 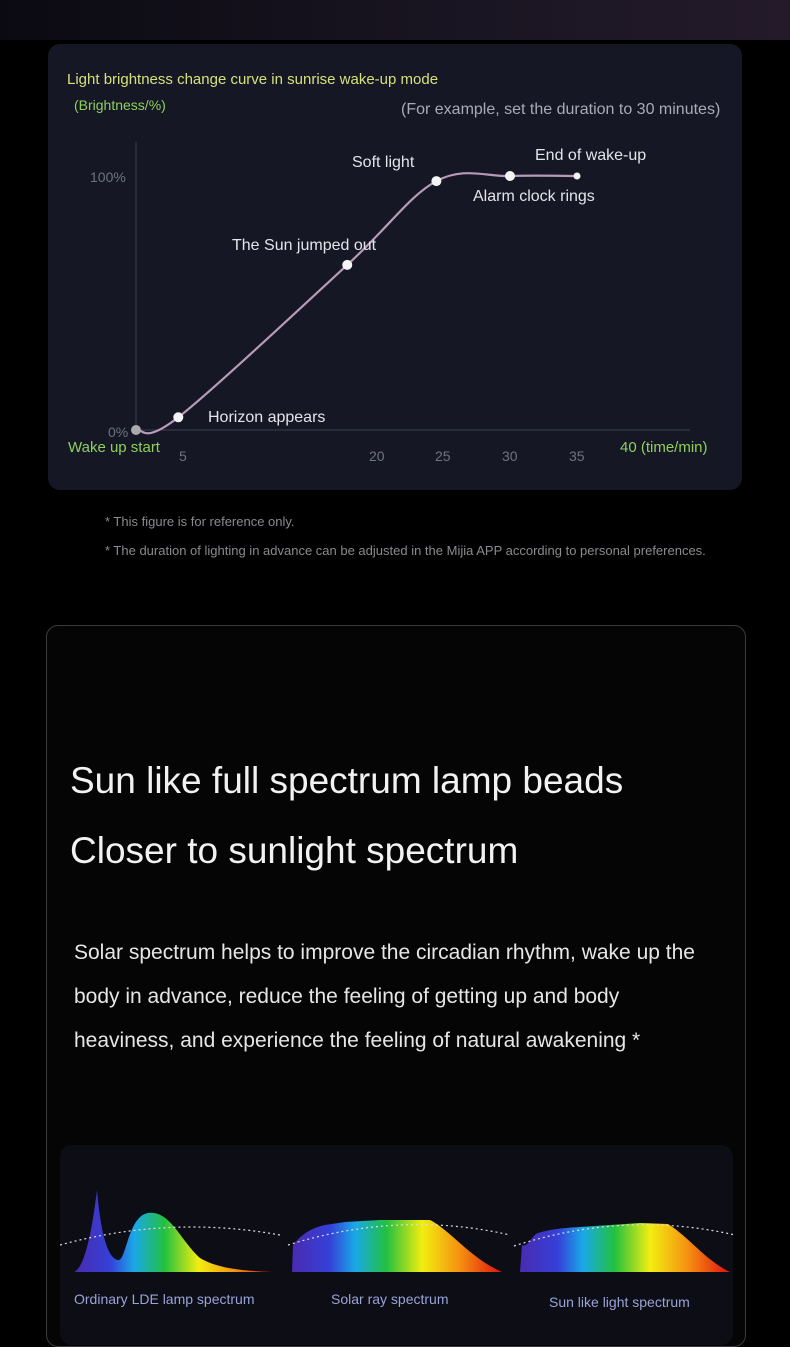 What do you see at coordinates (200, 521) in the screenshot?
I see `note-reference: * This figure is for reference only.` at bounding box center [200, 521].